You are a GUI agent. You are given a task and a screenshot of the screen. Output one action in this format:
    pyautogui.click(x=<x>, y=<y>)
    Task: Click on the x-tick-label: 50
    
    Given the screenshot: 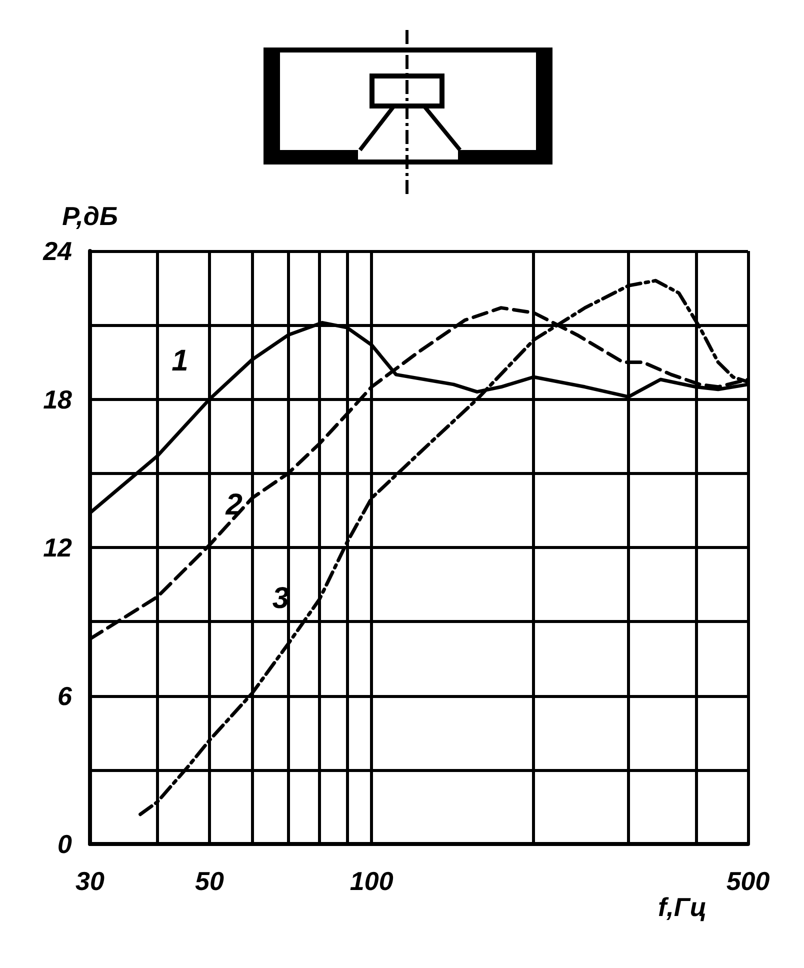 What is the action you would take?
    pyautogui.click(x=209, y=881)
    